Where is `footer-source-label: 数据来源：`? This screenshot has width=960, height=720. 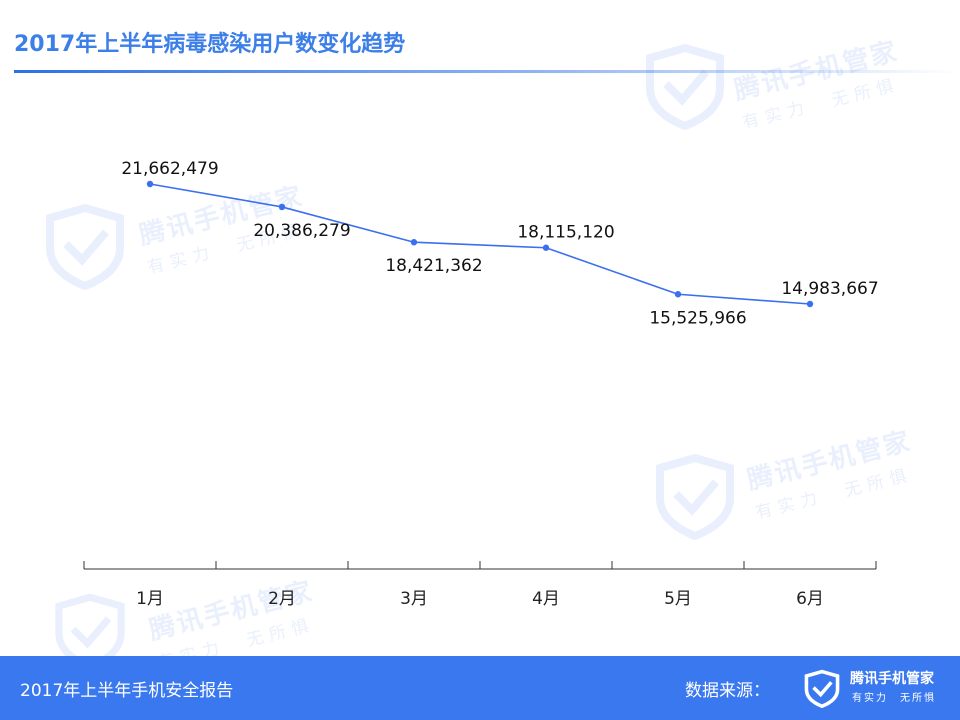 footer-source-label: 数据来源： is located at coordinates (727, 691).